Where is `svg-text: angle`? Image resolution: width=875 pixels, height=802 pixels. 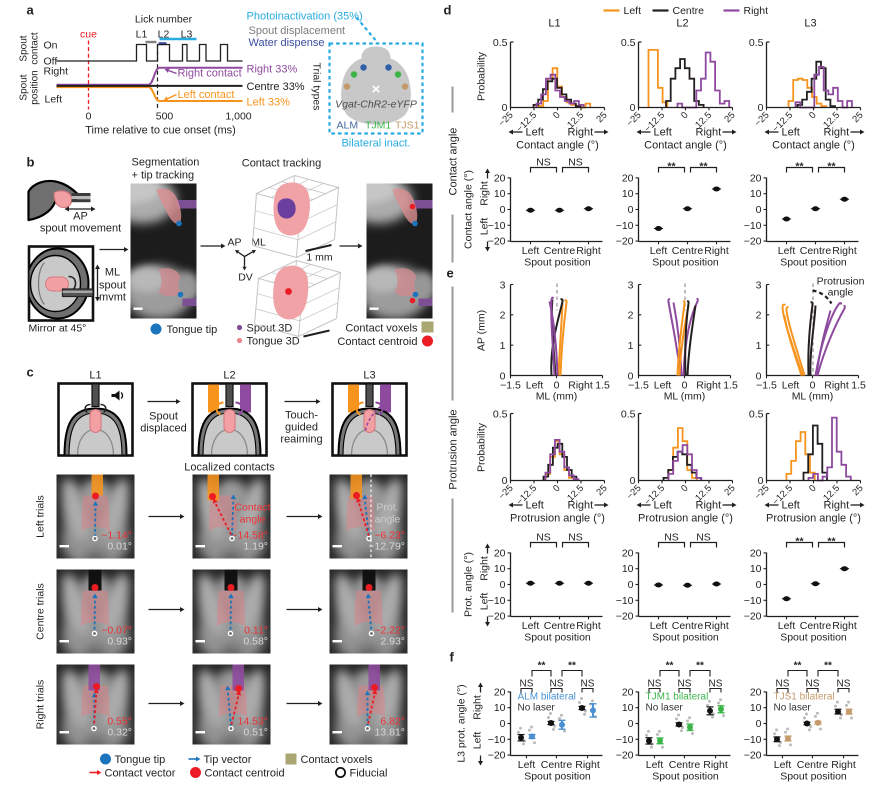
svg-text: angle is located at coordinates (388, 520).